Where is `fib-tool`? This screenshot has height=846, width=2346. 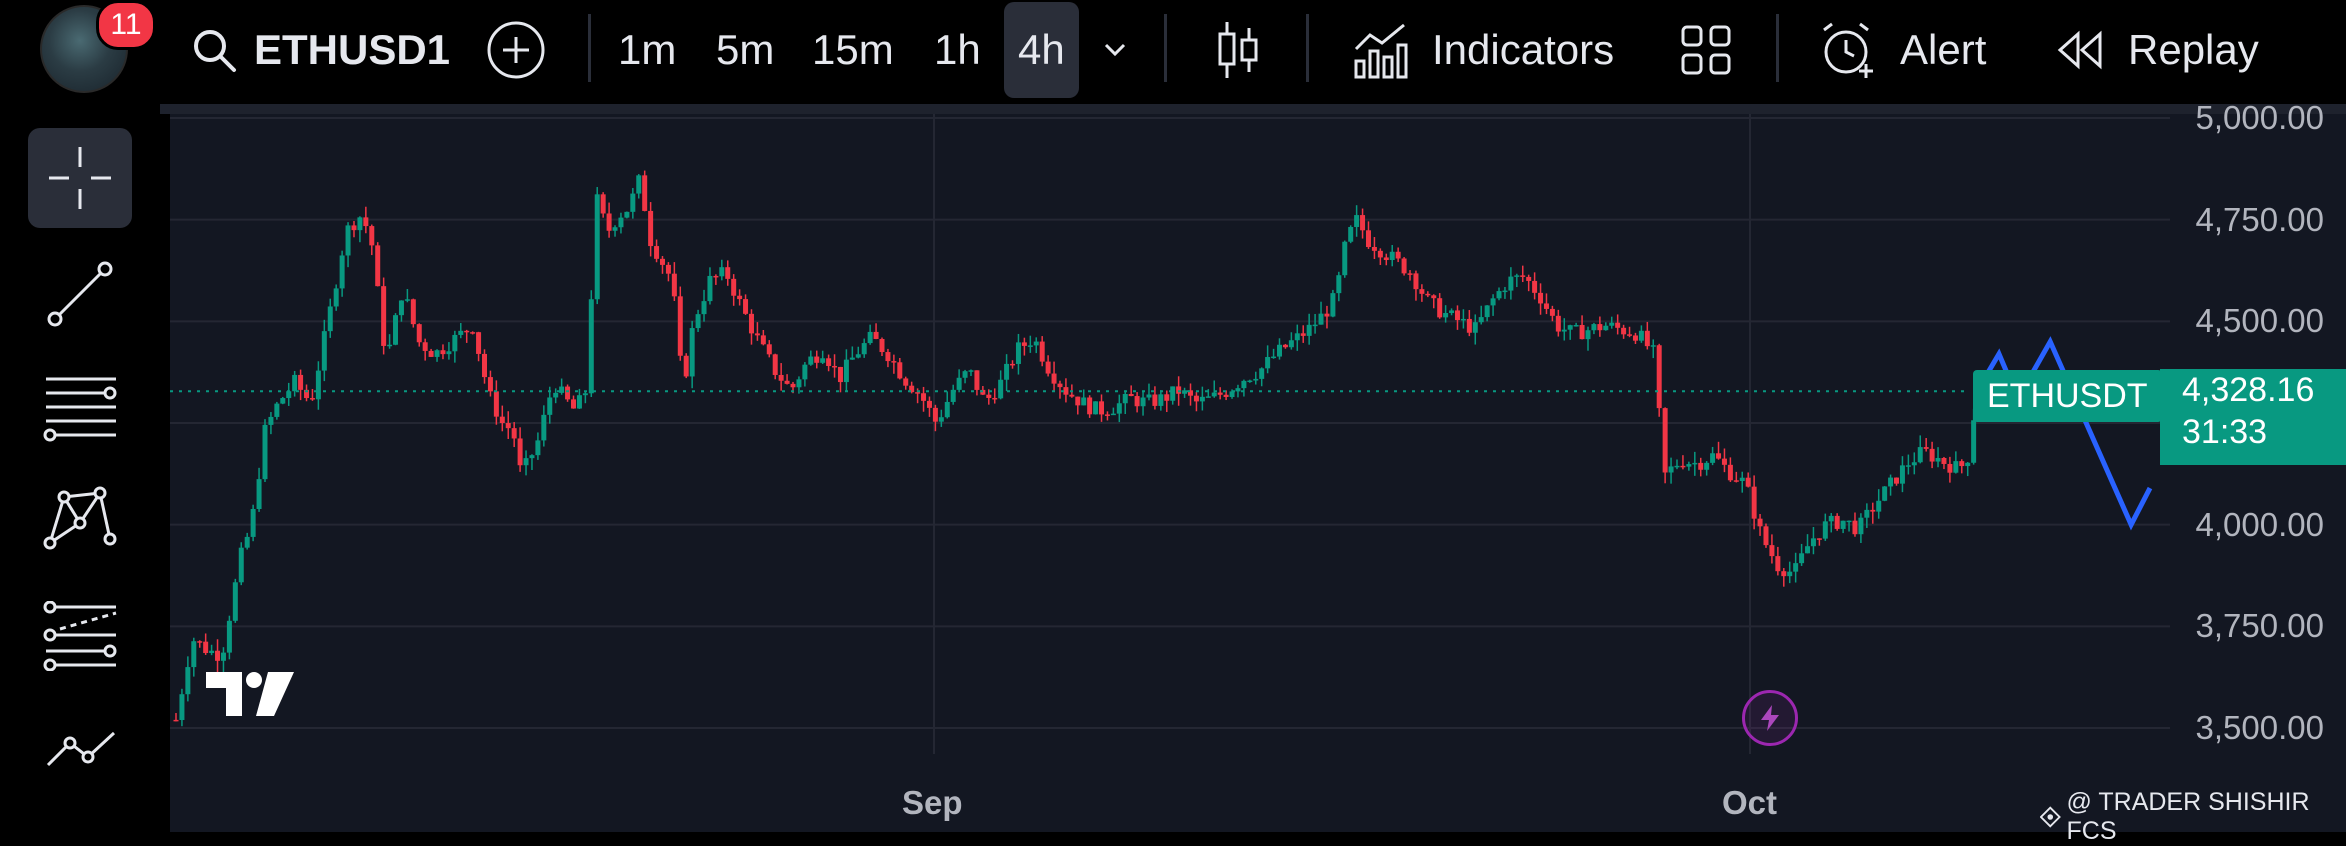 fib-tool is located at coordinates (80, 408).